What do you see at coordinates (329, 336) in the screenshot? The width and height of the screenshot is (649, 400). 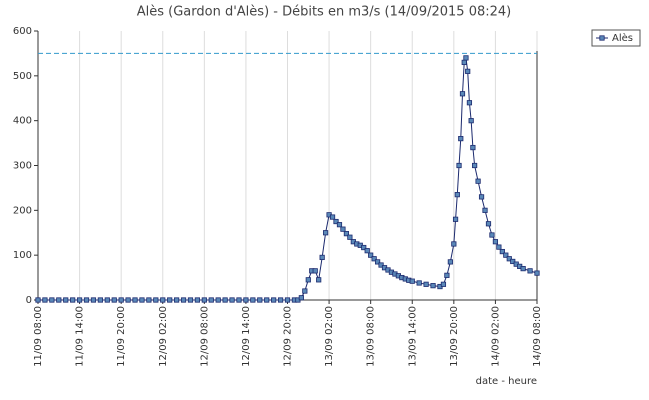 I see `x-tick-label: 13/09 02:00` at bounding box center [329, 336].